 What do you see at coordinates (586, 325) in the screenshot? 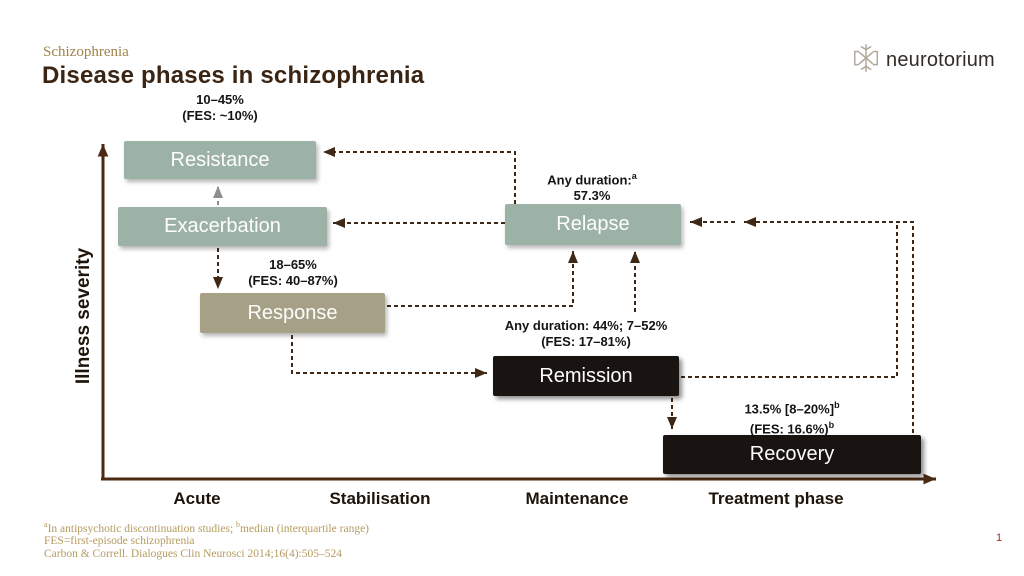
I see `annotation-remission-line1: Any duration: 44%; 7–52%` at bounding box center [586, 325].